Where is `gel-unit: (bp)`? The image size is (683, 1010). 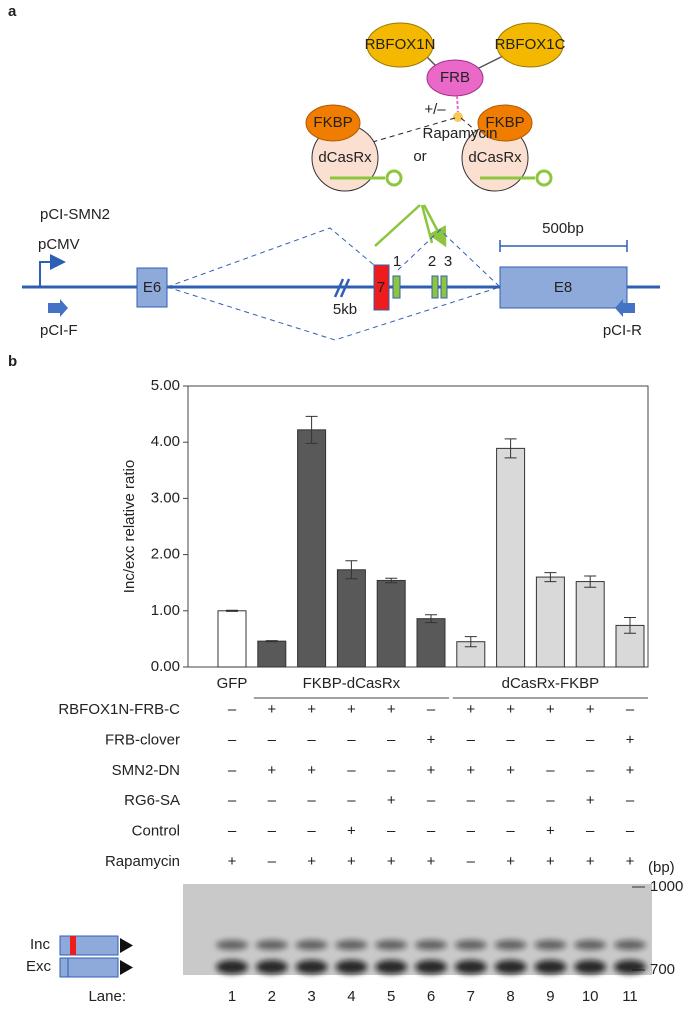 gel-unit: (bp) is located at coordinates (661, 867).